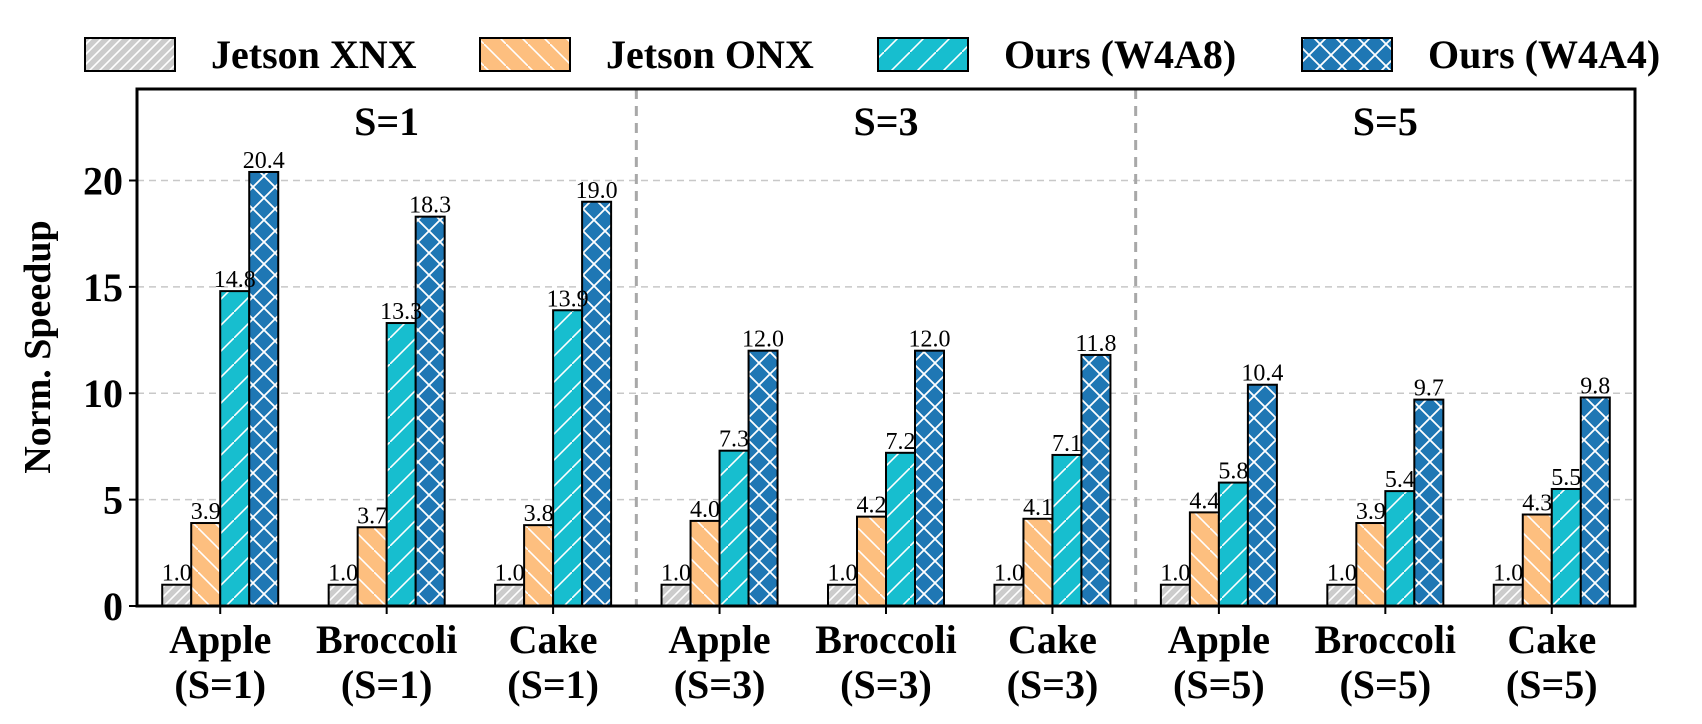  I want to click on bar-value-label: 4.1, so click(1038, 508).